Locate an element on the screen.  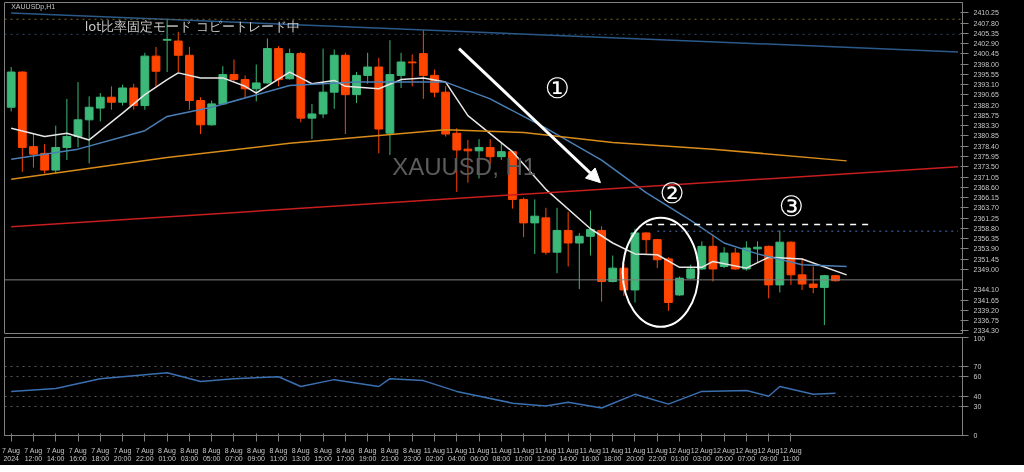
annotation: ② is located at coordinates (672, 194).